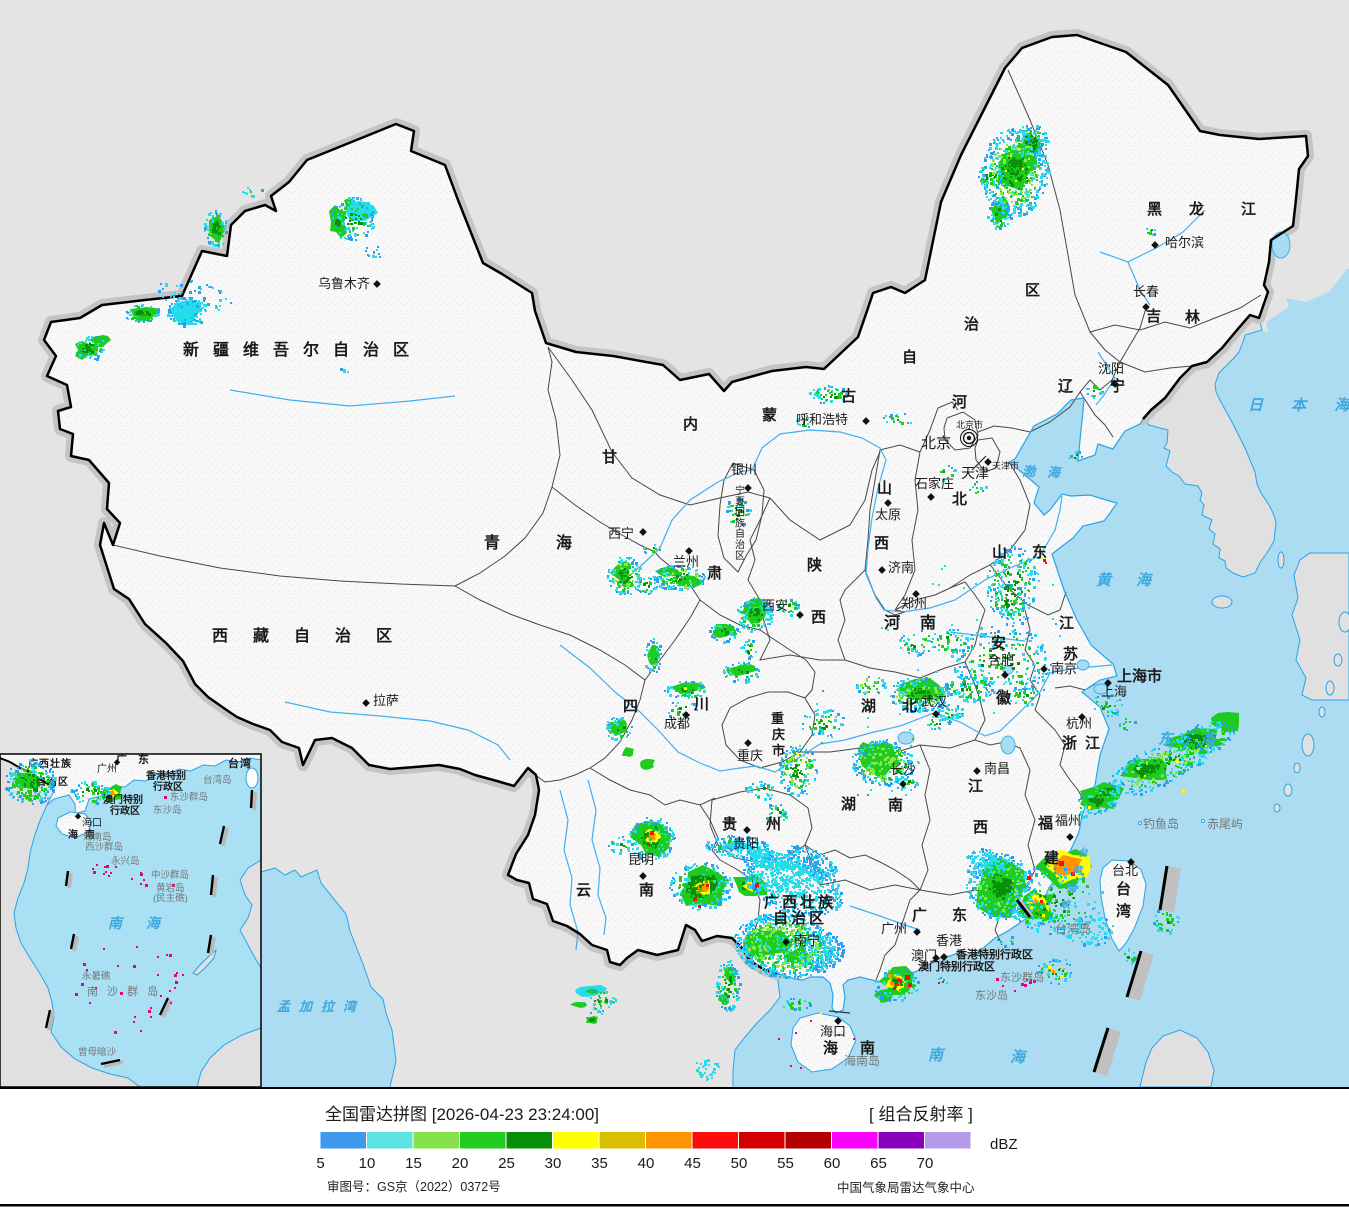 The image size is (1349, 1208). Describe the element at coordinates (413, 1163) in the screenshot. I see `svg-text: 15` at that location.